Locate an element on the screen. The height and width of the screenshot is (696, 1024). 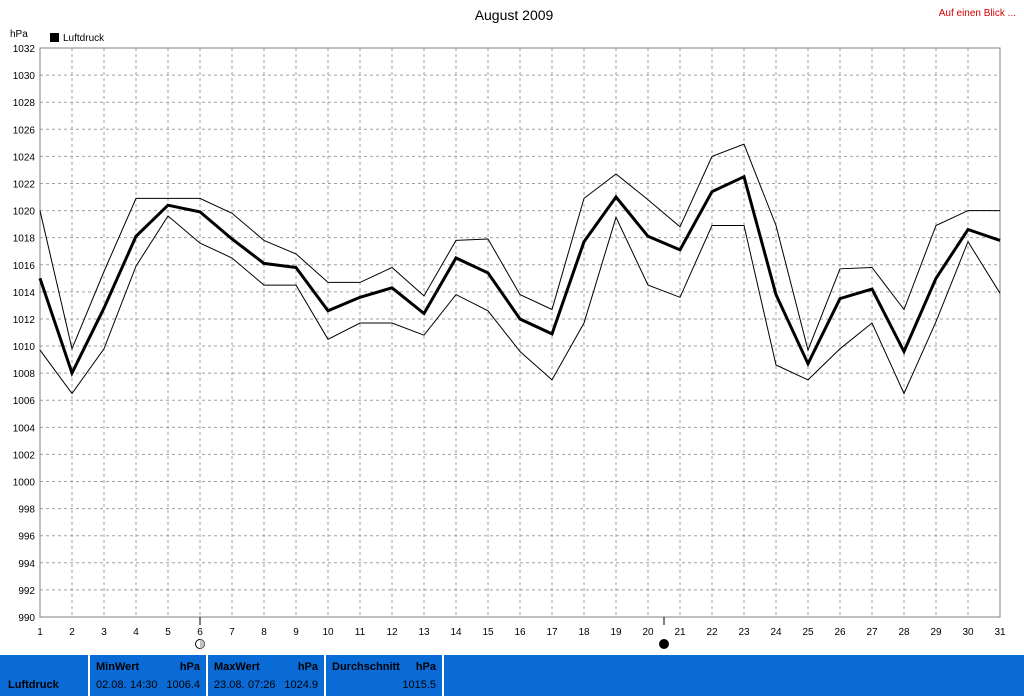
x-tick-label: 29 is located at coordinates (936, 632).